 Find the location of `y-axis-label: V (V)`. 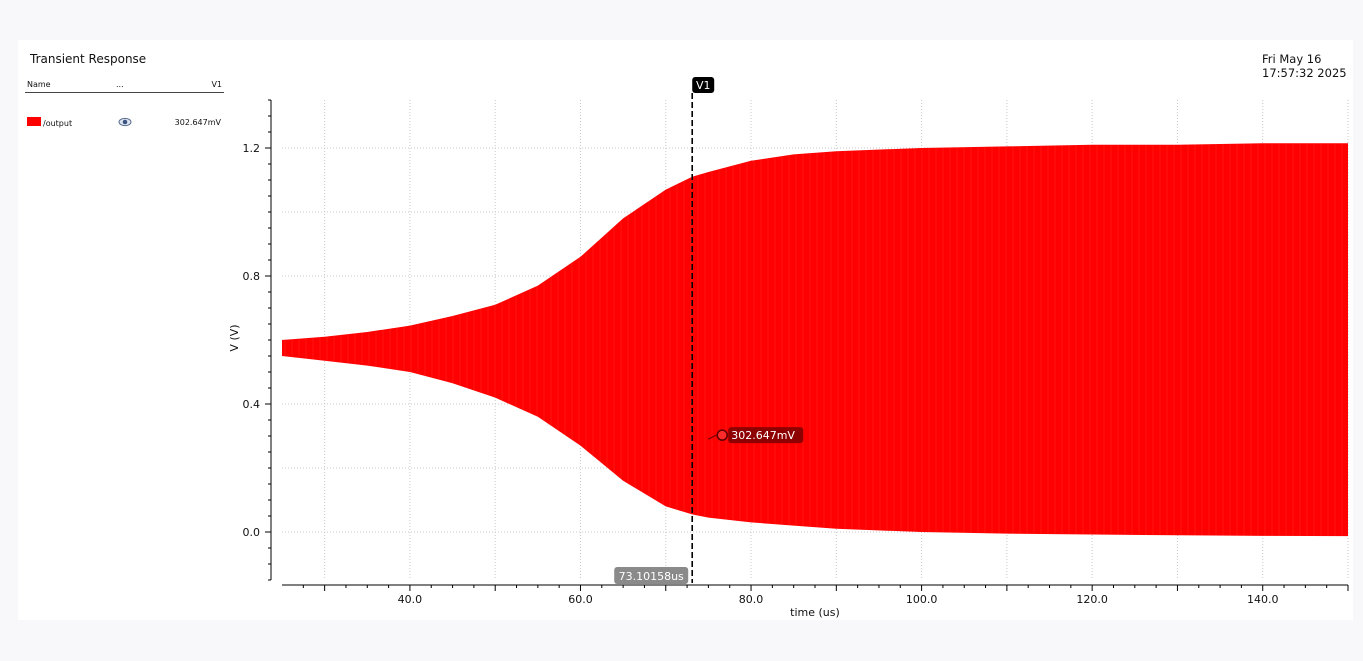

y-axis-label: V (V) is located at coordinates (234, 337).